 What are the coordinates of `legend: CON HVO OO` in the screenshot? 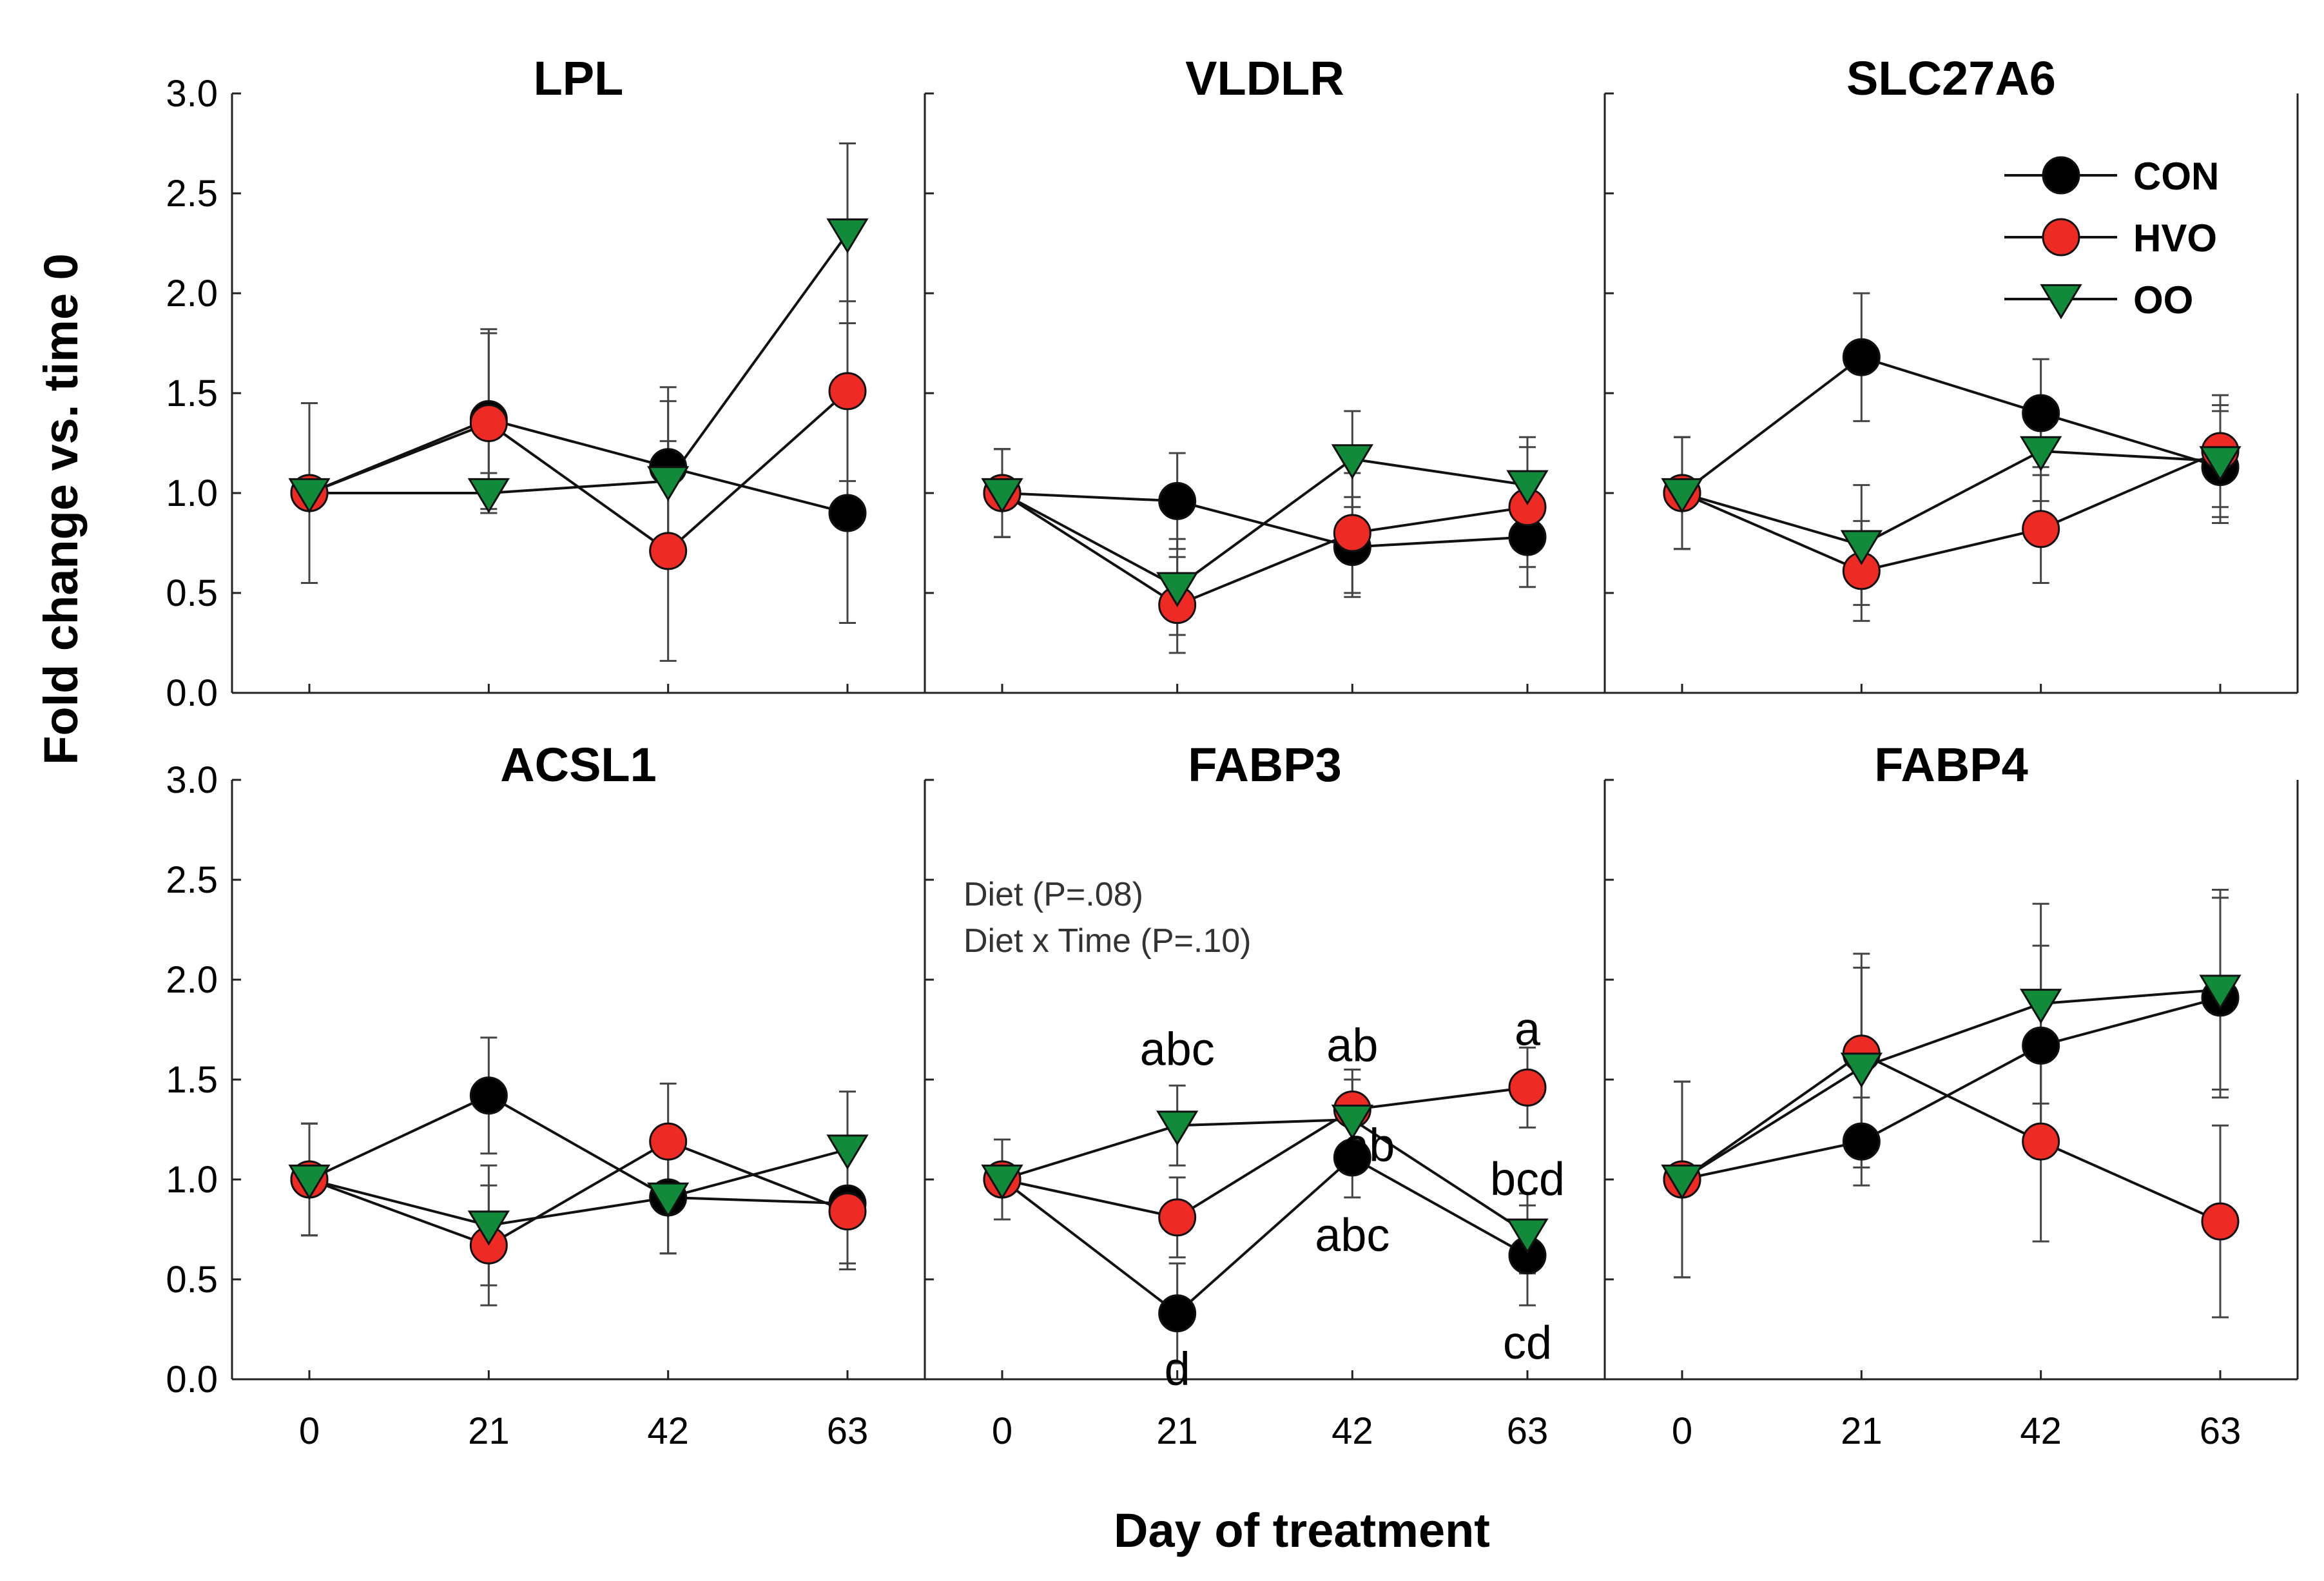 It's located at (2111, 238).